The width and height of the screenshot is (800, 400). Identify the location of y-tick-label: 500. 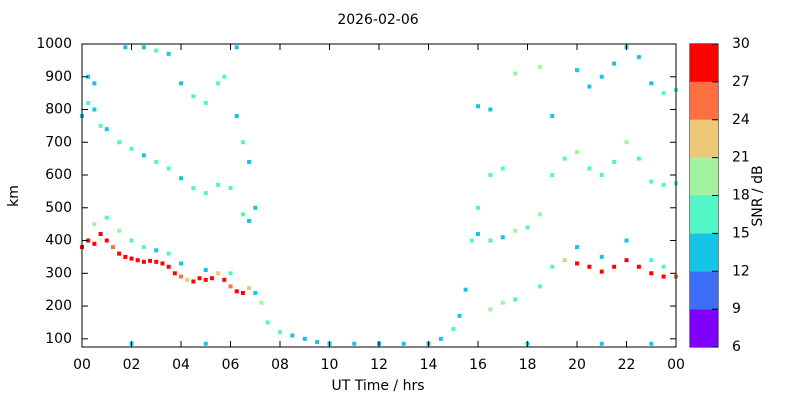
(58, 208).